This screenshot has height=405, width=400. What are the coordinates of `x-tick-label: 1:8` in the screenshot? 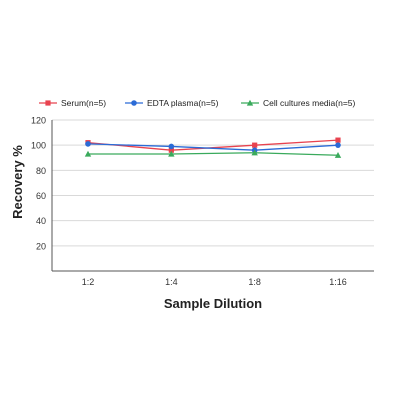 It's located at (254, 282).